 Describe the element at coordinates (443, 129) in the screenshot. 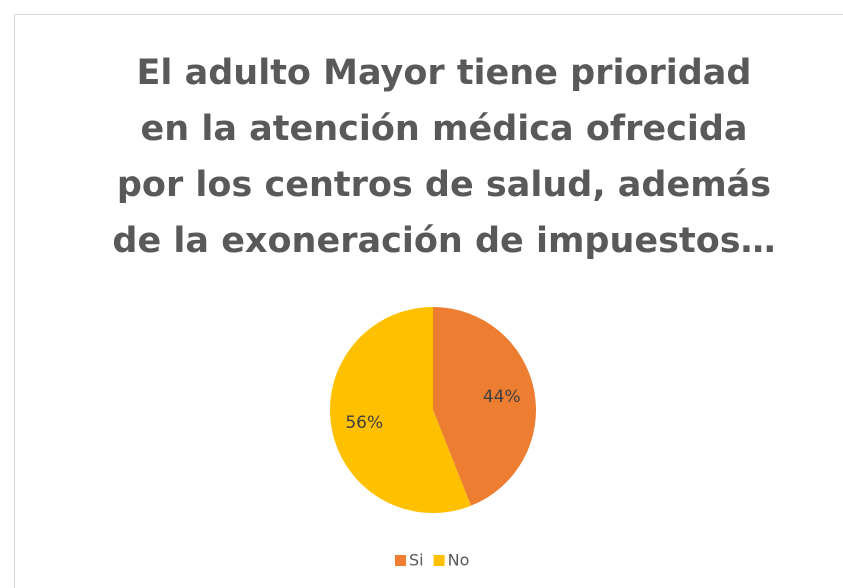

I see `chart-title: en la atención médica ofrecida` at that location.